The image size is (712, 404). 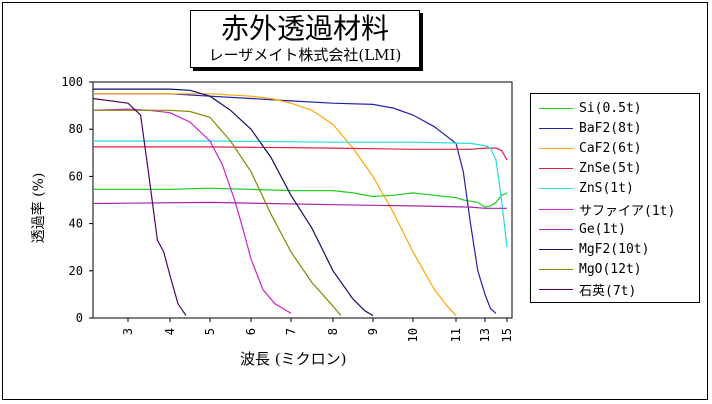 I want to click on legend-item: BaF2(8t), so click(x=590, y=128).